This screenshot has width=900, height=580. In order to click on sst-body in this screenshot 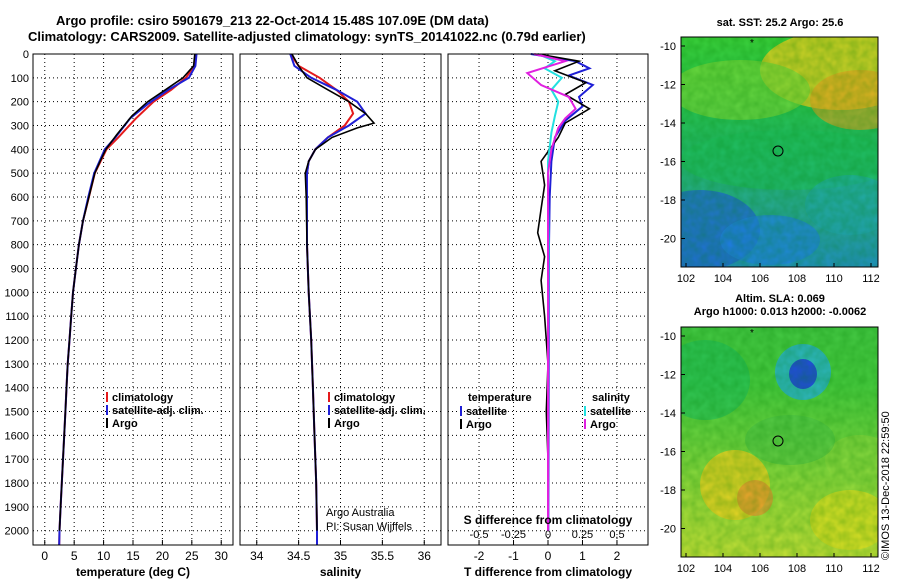, I will do `click(779, 152)`.